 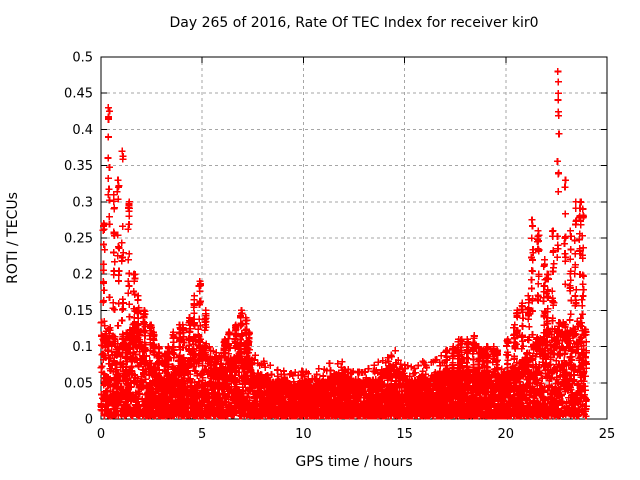 I want to click on x-tick-label: 25, so click(x=607, y=434).